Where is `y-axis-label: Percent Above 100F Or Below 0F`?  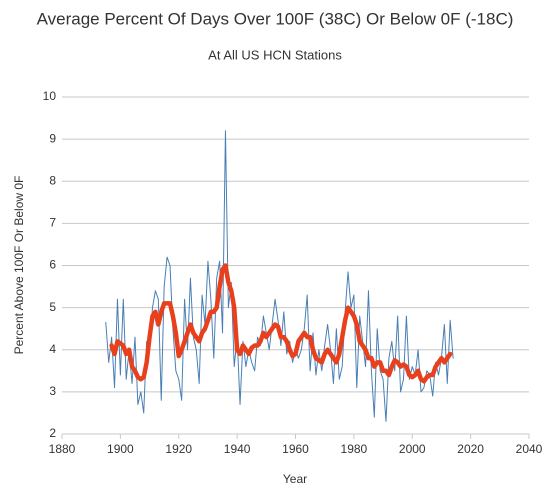 y-axis-label: Percent Above 100F Or Below 0F is located at coordinates (19, 265).